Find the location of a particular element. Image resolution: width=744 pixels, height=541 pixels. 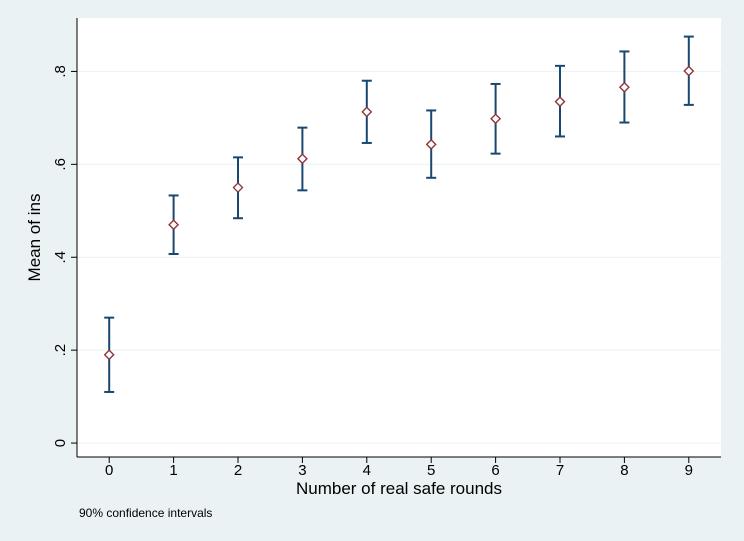

x-tick-label: 8 is located at coordinates (624, 470).